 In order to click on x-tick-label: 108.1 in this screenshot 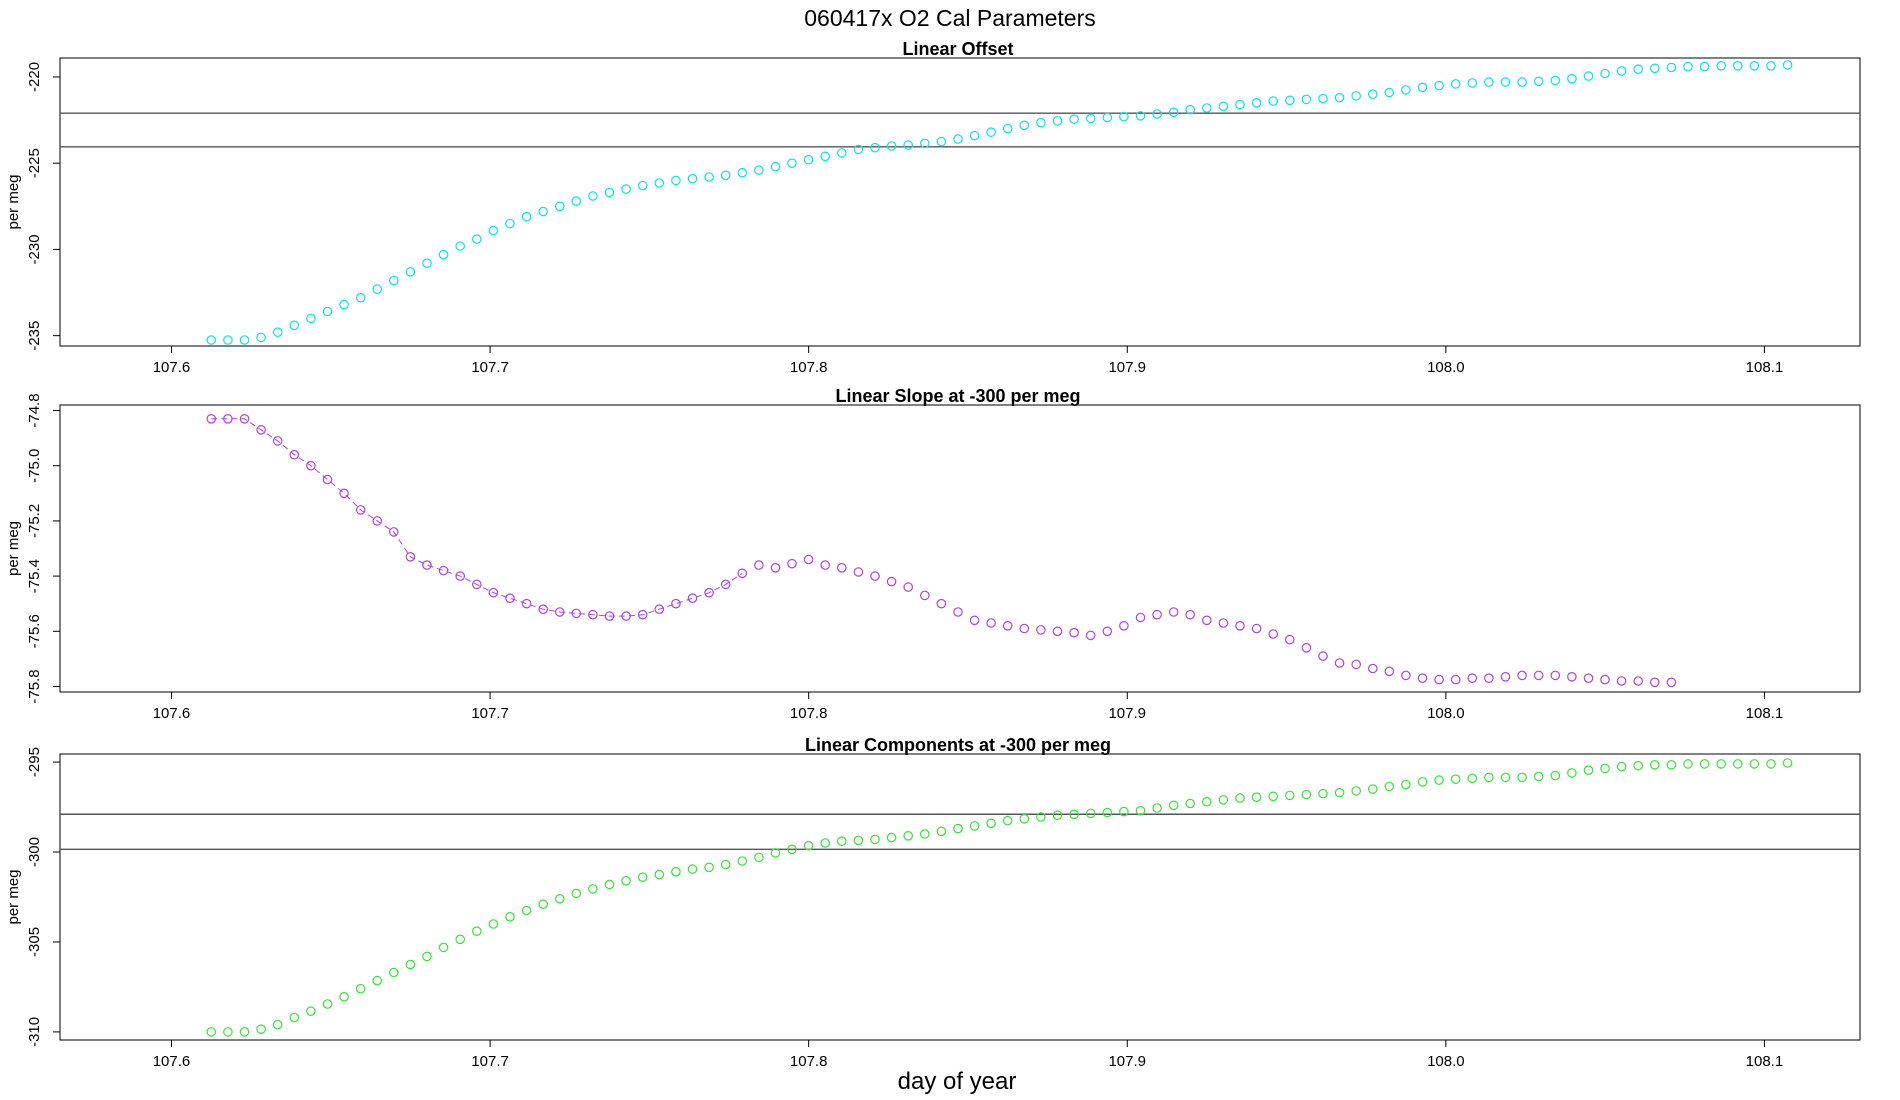, I will do `click(1765, 367)`.